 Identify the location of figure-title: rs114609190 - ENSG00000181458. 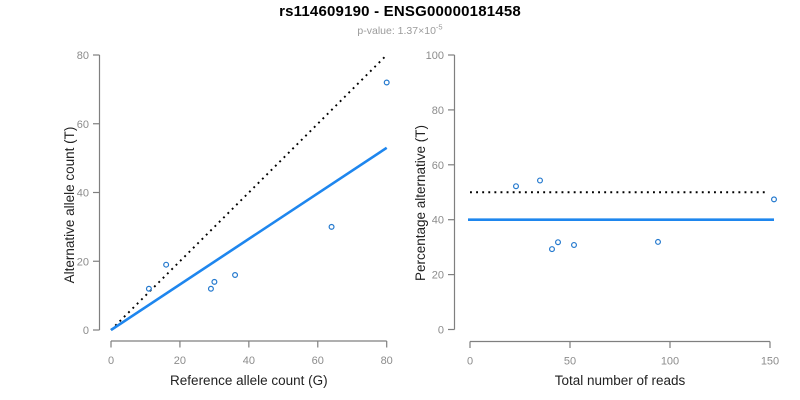
(400, 11).